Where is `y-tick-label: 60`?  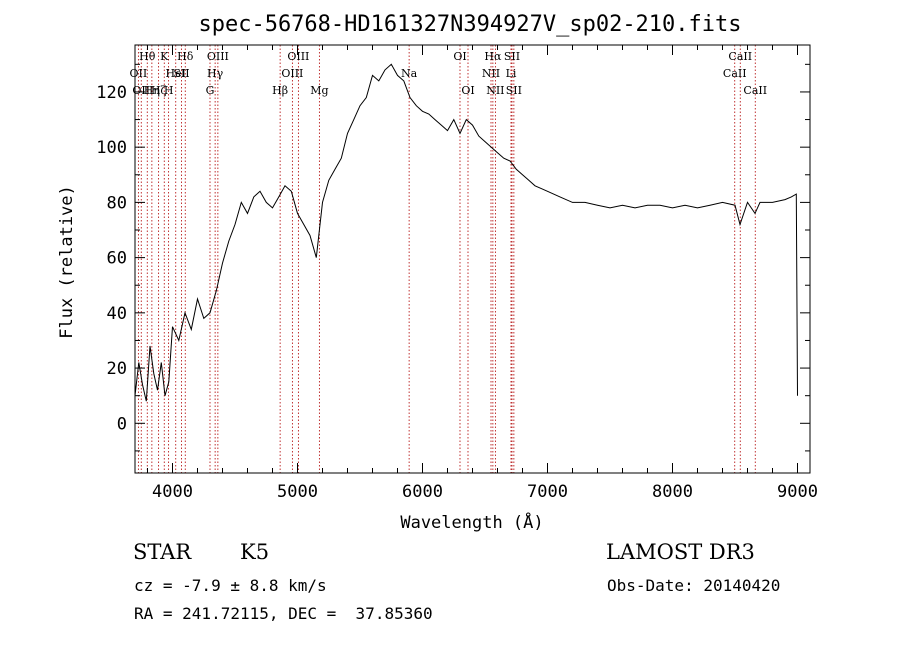
y-tick-label: 60 is located at coordinates (117, 259).